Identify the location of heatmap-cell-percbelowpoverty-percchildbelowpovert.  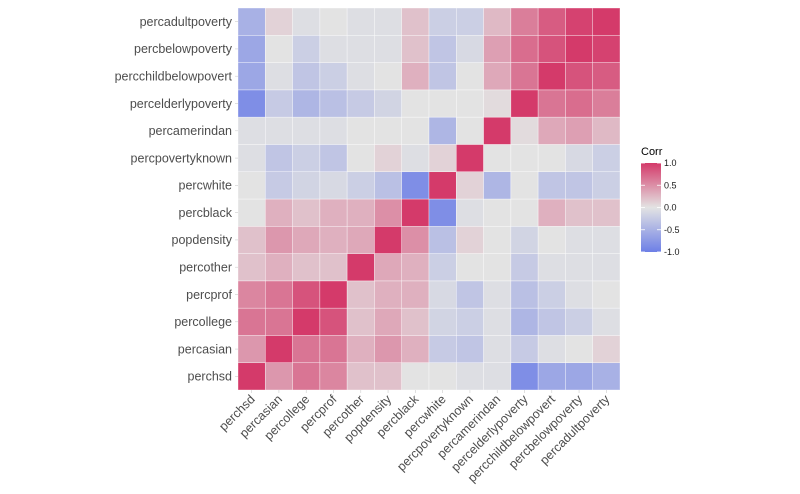
(579, 76).